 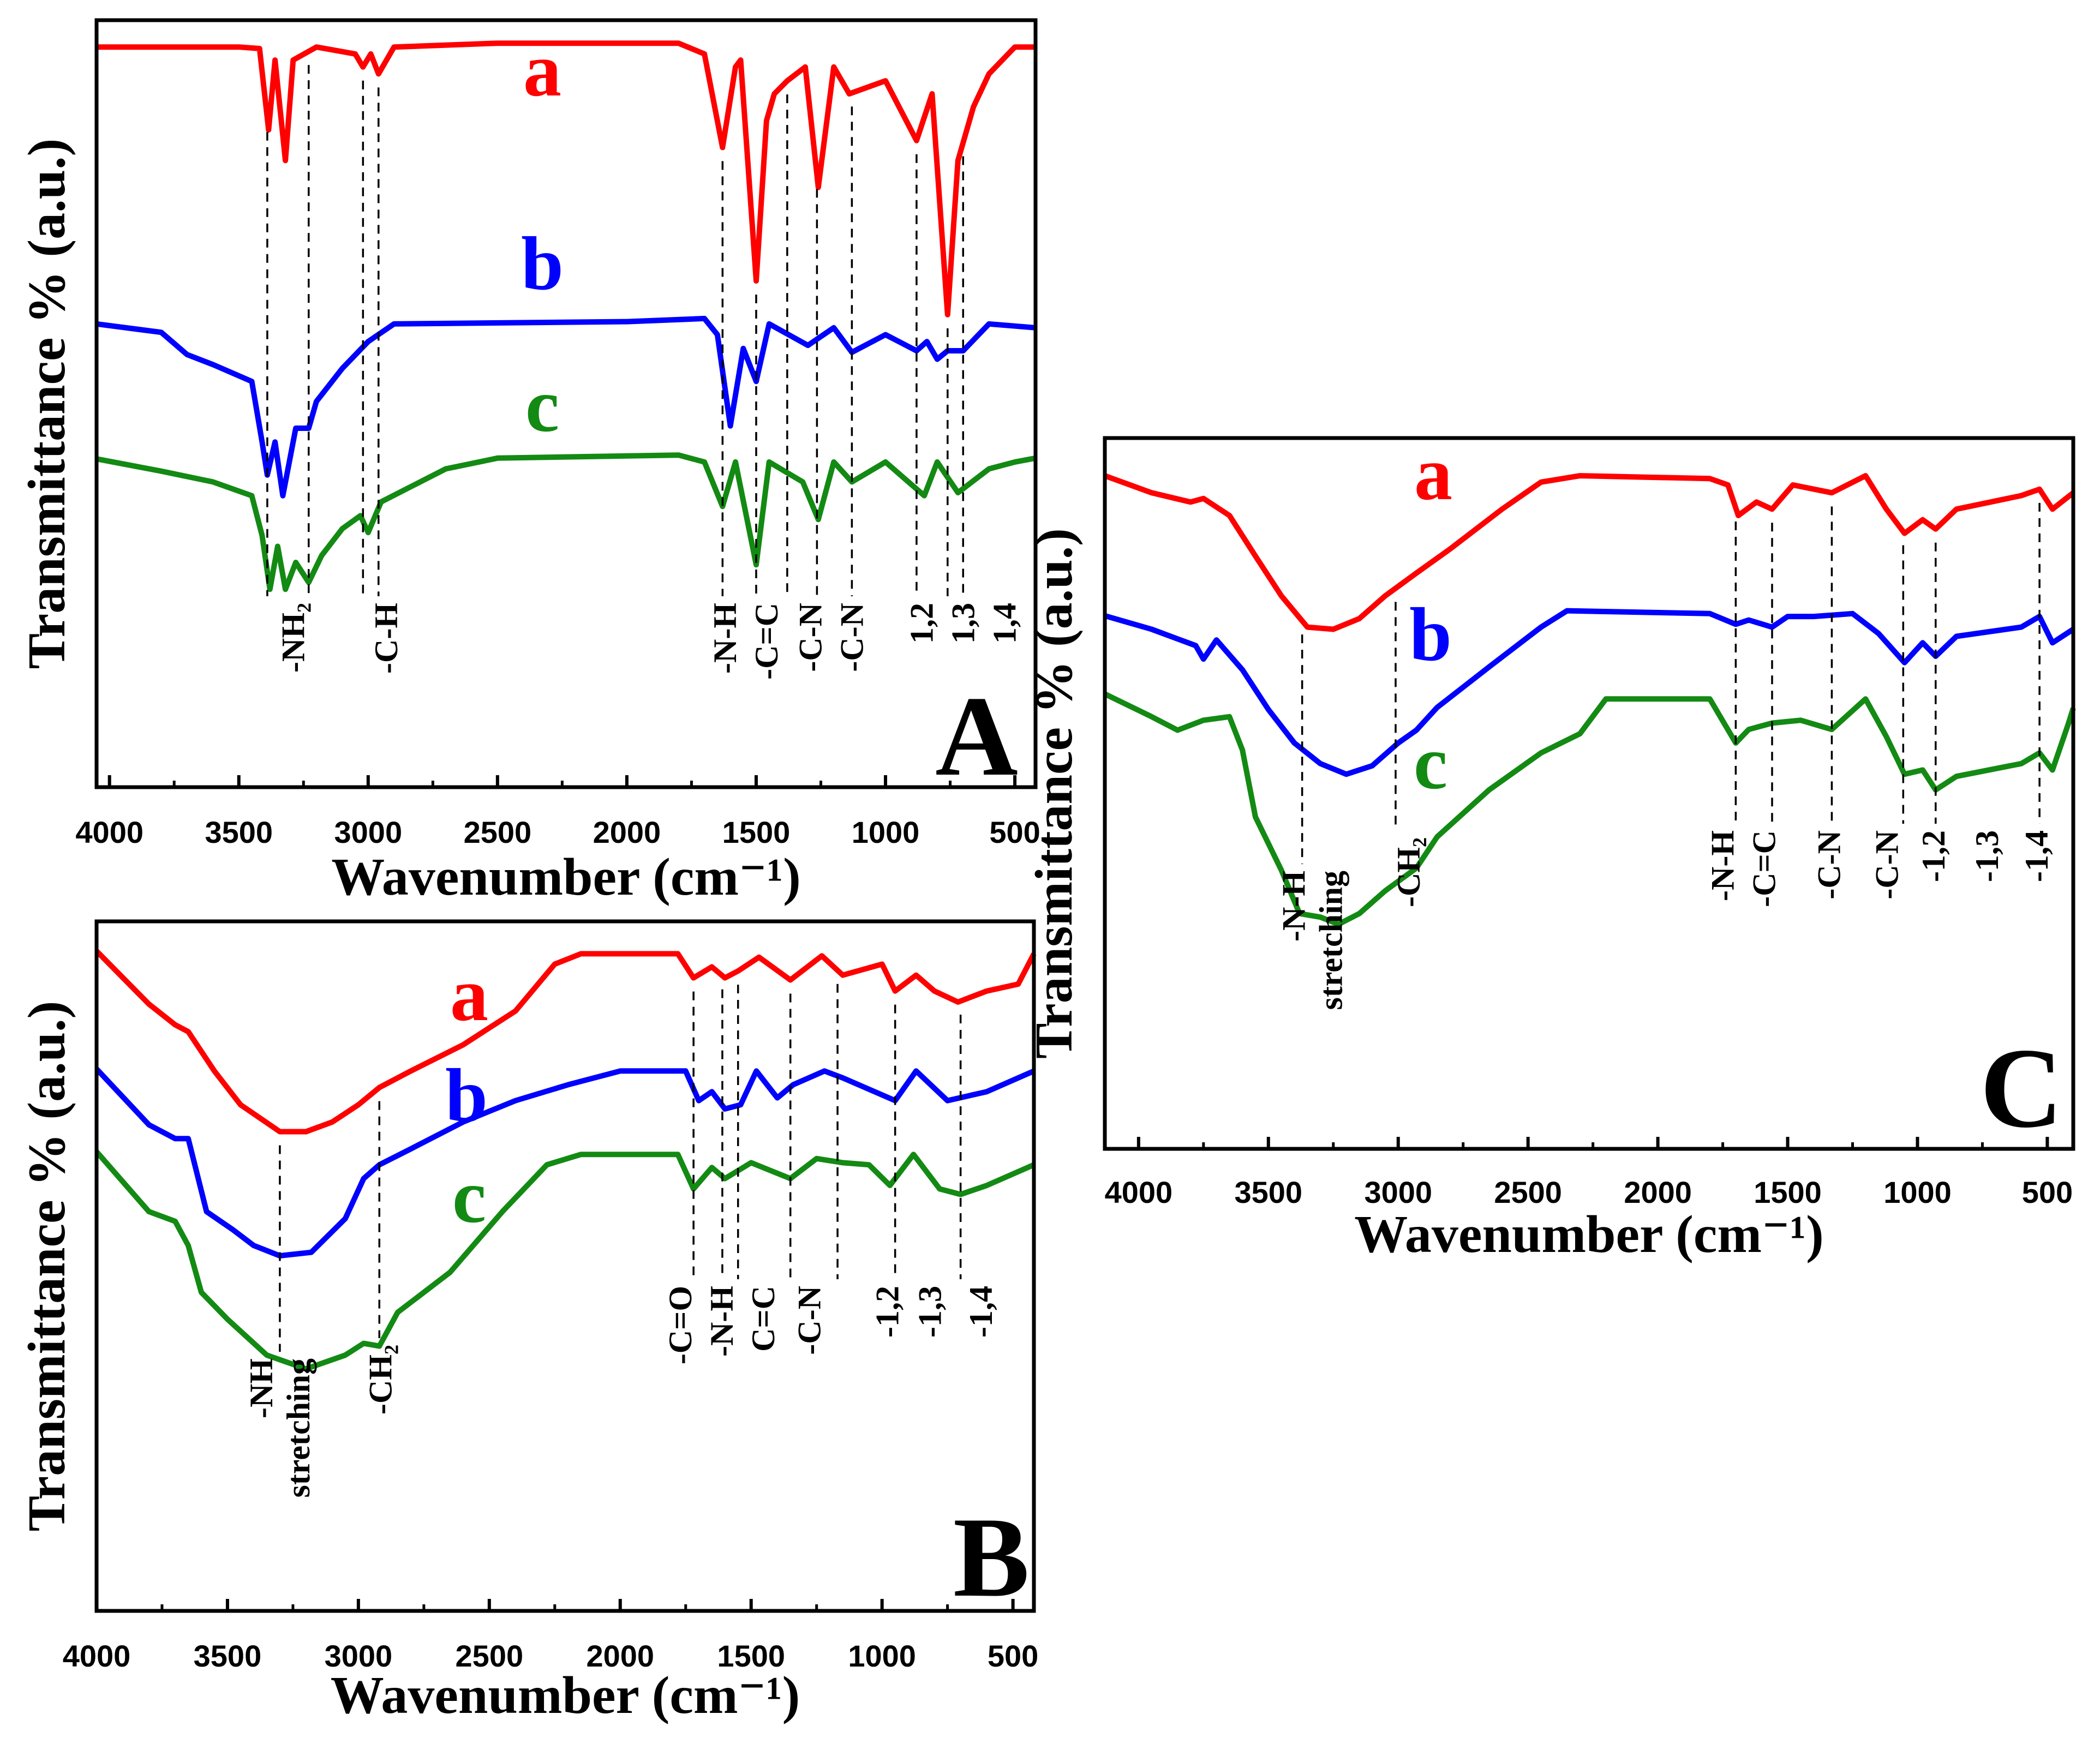 What do you see at coordinates (1004, 623) in the screenshot?
I see `annotation-label: 1,4` at bounding box center [1004, 623].